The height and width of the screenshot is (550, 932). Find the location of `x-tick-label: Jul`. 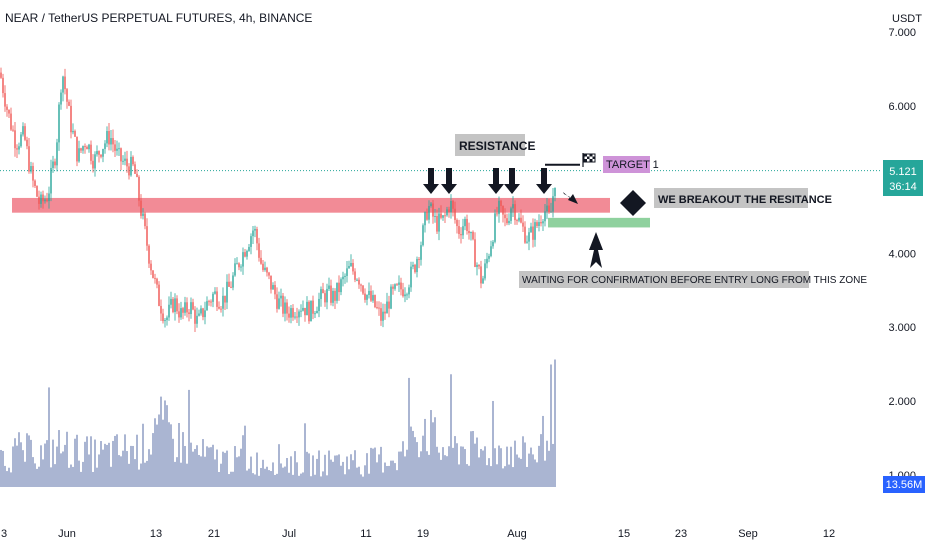

x-tick-label: Jul is located at coordinates (289, 534).